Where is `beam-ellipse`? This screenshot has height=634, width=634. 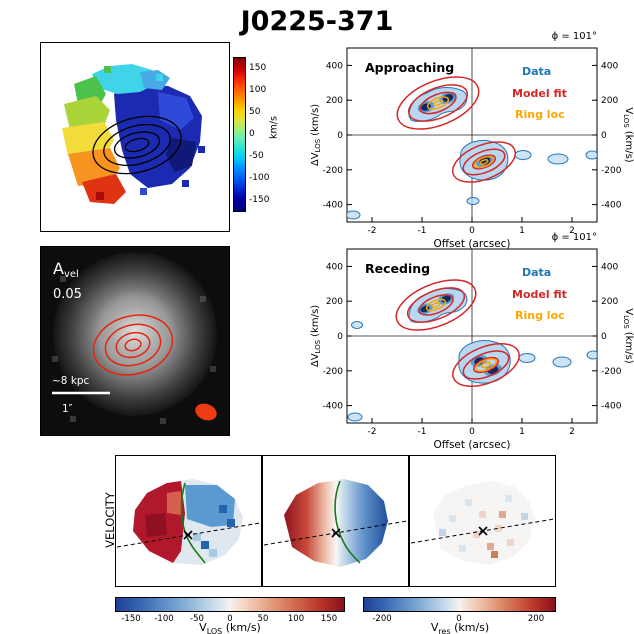
beam-ellipse is located at coordinates (206, 412).